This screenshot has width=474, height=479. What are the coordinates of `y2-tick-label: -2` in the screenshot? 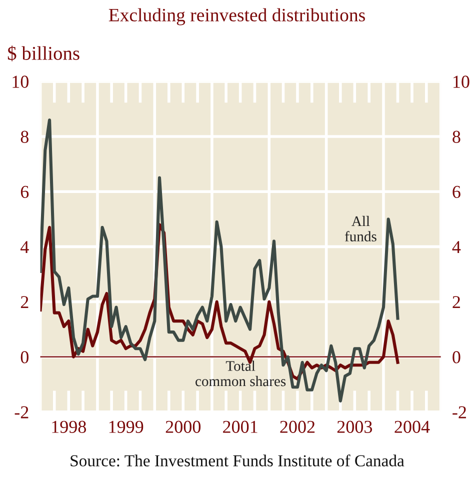 It's located at (459, 412).